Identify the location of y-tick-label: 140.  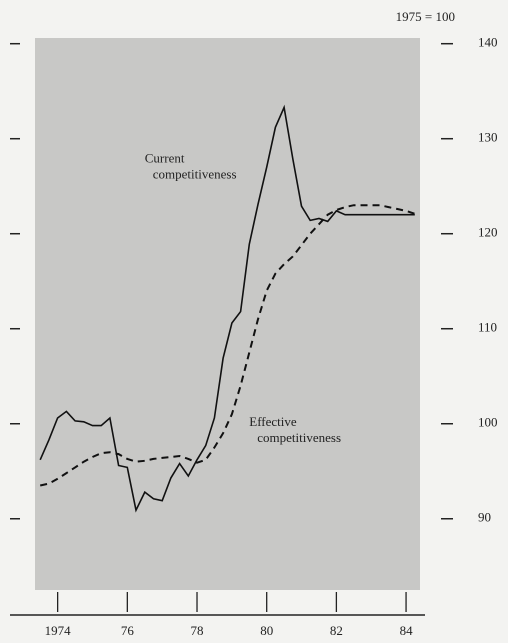
(488, 42).